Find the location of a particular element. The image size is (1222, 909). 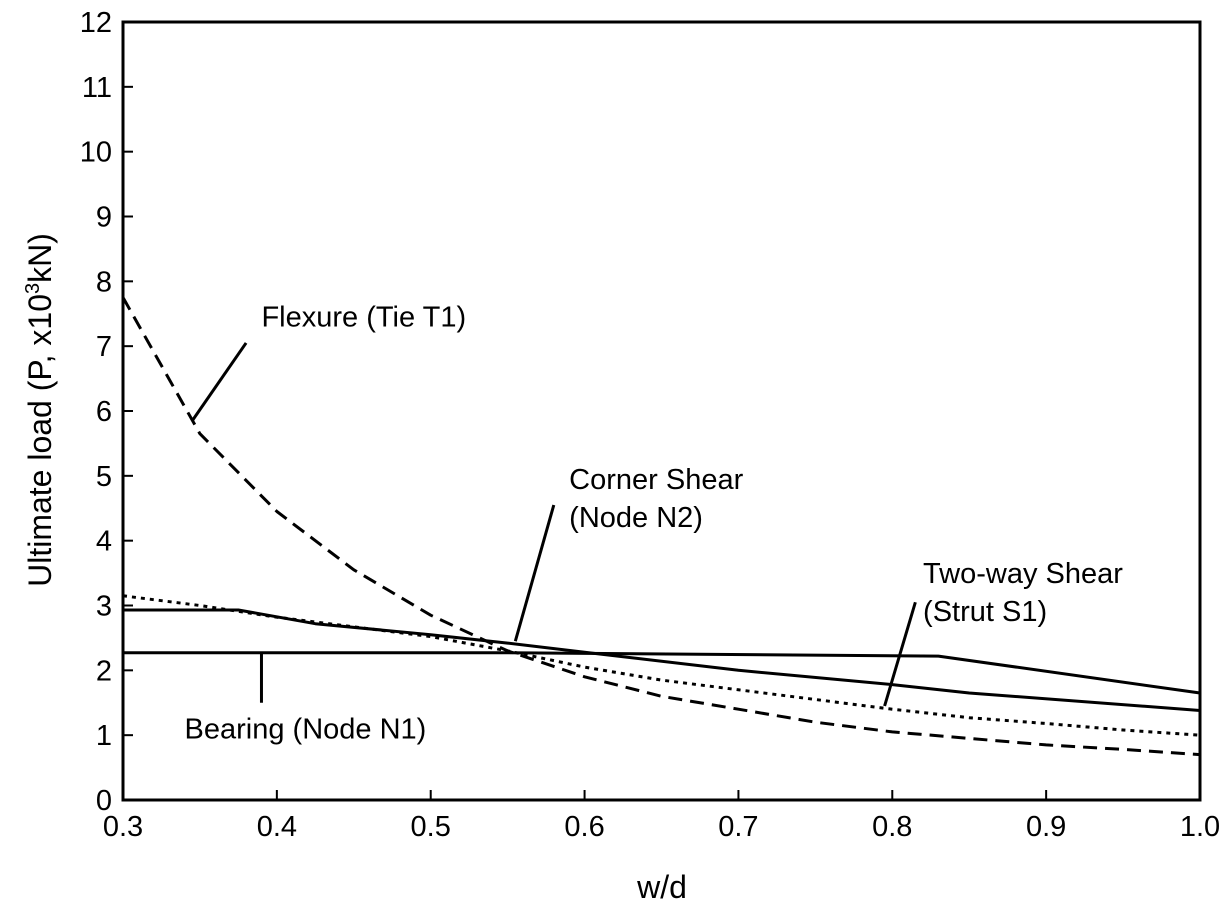

annotation-corner-line-1: (Node N2) is located at coordinates (636, 518).